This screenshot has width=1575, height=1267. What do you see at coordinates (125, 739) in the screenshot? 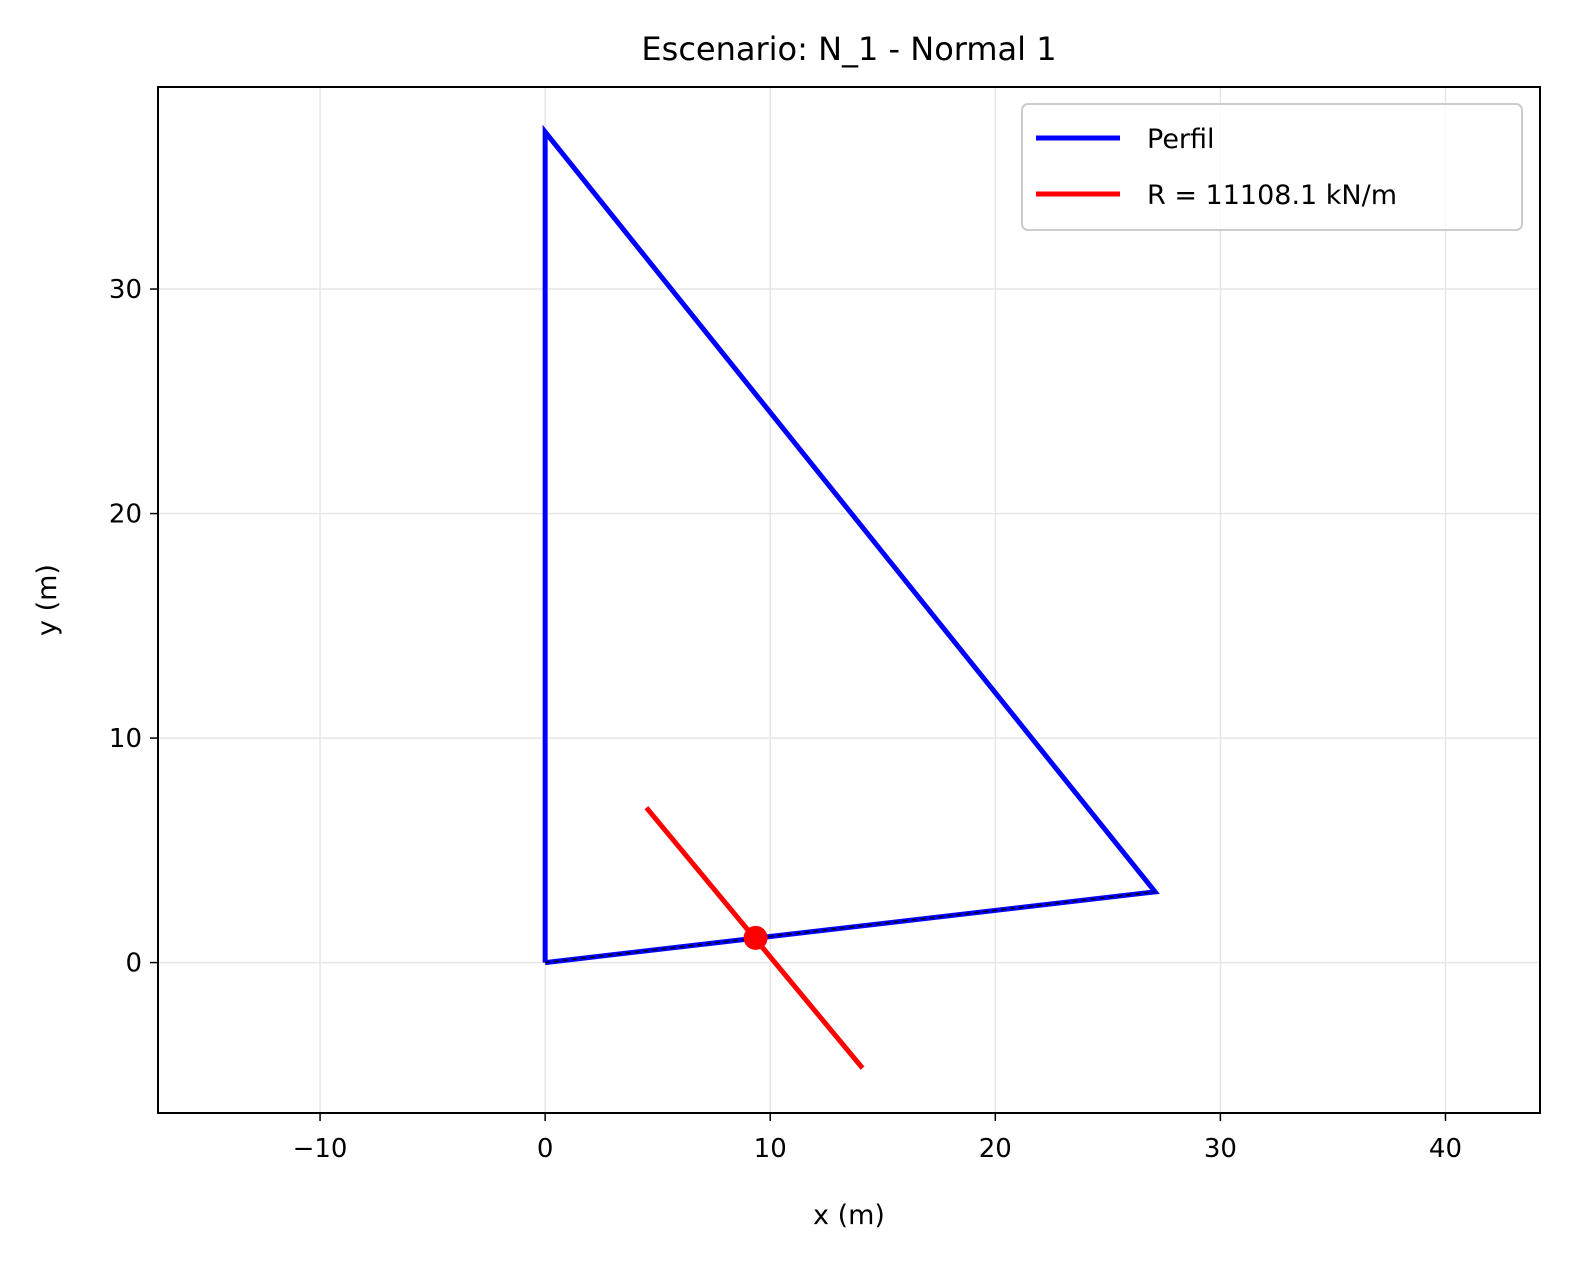
I see `y-tick-label: 10` at bounding box center [125, 739].